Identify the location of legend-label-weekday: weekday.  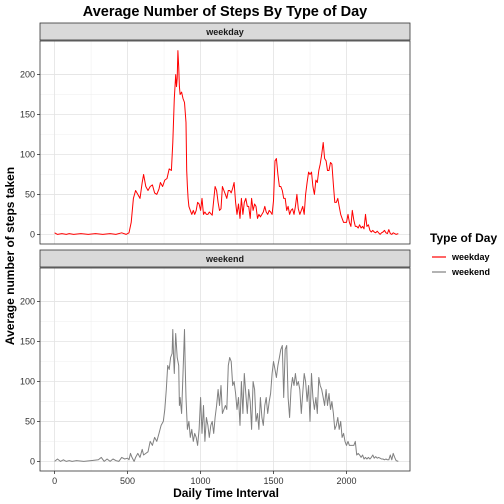
(470, 257).